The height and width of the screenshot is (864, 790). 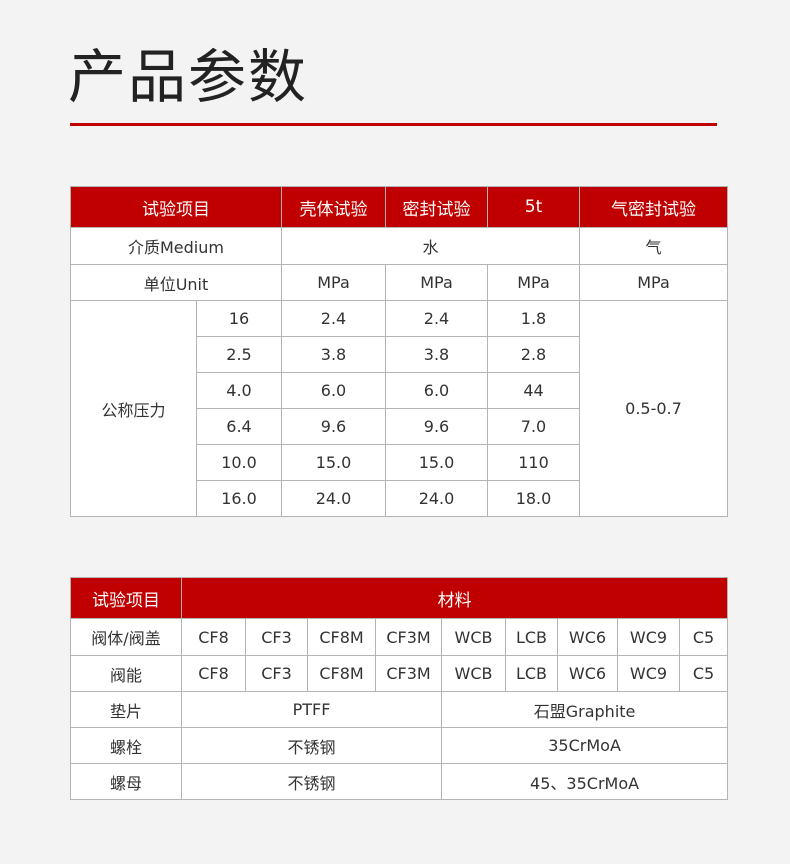 I want to click on table-row: 介质Medium 水 气, so click(x=399, y=246).